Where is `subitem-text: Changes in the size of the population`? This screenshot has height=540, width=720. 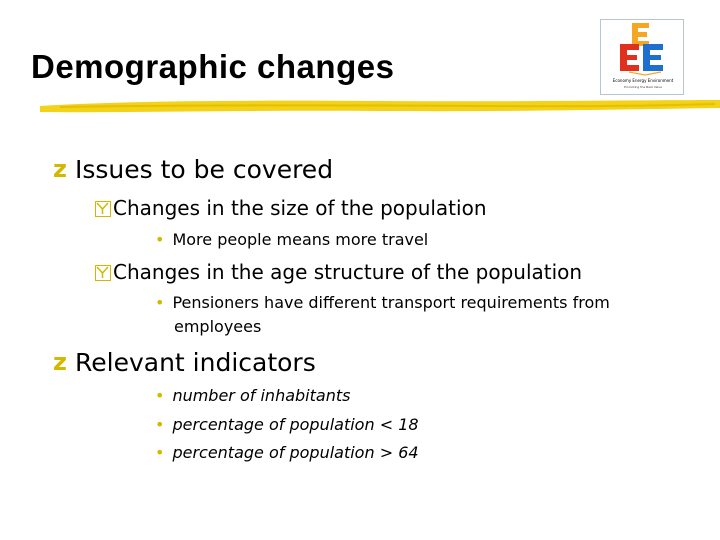 subitem-text: Changes in the size of the population is located at coordinates (300, 208).